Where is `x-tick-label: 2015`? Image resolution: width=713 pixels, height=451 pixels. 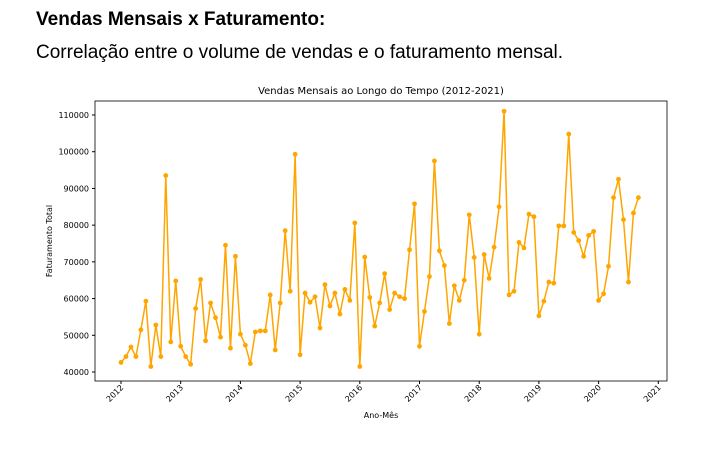
x-tick-label: 2015 is located at coordinates (294, 393).